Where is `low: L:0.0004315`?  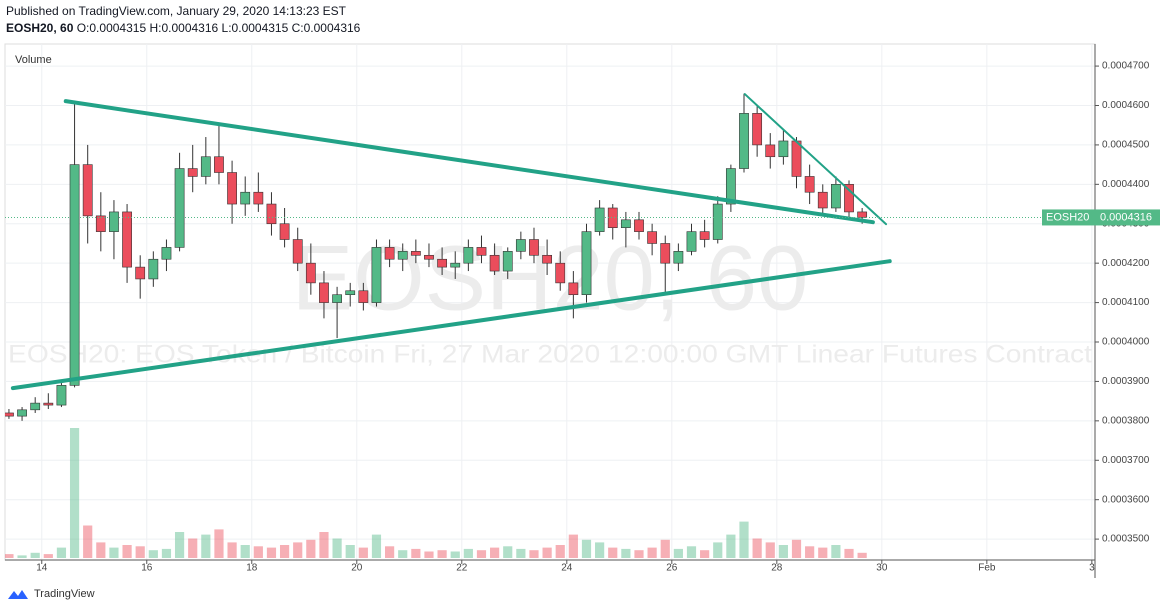 low: L:0.0004315 is located at coordinates (255, 28).